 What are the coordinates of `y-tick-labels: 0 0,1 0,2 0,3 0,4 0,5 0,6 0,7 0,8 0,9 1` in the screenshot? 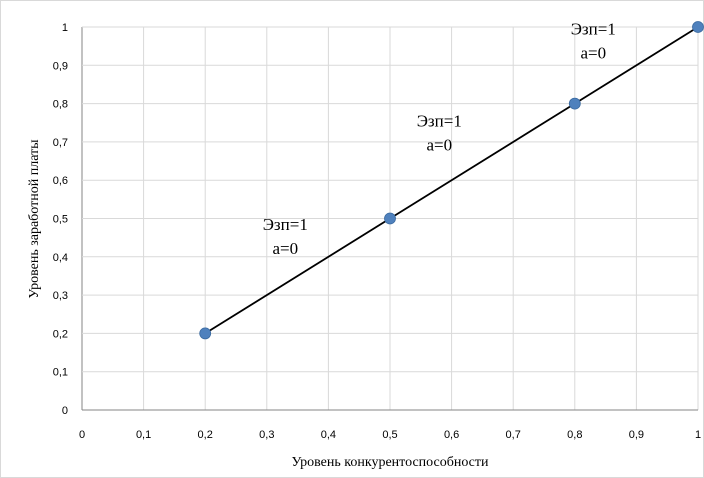 It's located at (60, 219).